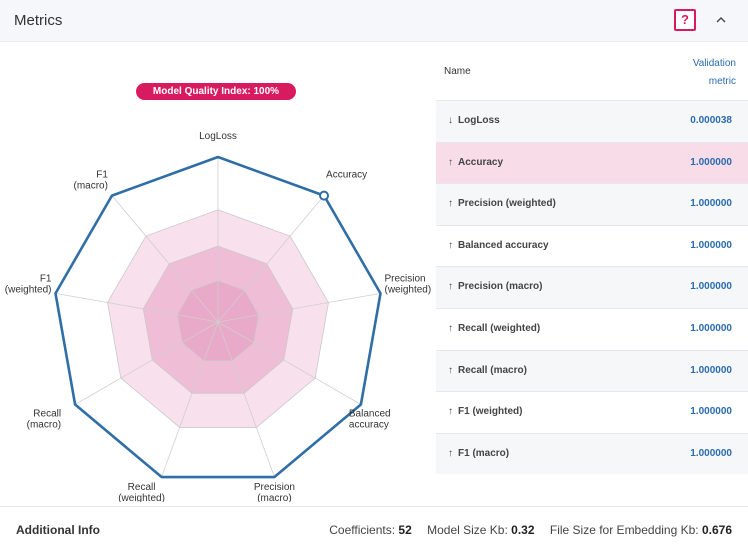 Image resolution: width=748 pixels, height=554 pixels. I want to click on table-row: ↑ Recall (weighted) 1.000000, so click(592, 328).